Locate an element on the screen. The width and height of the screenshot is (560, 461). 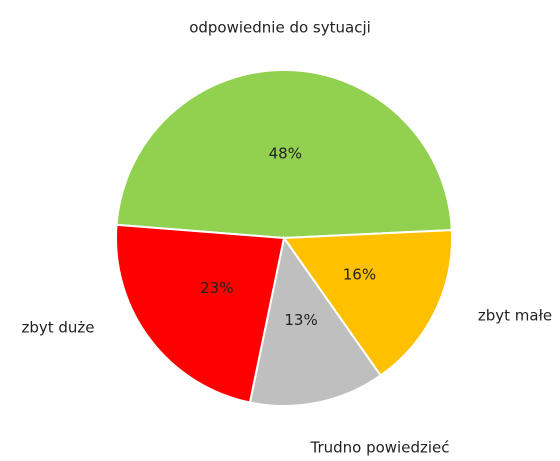
value-label: 13% is located at coordinates (300, 320).